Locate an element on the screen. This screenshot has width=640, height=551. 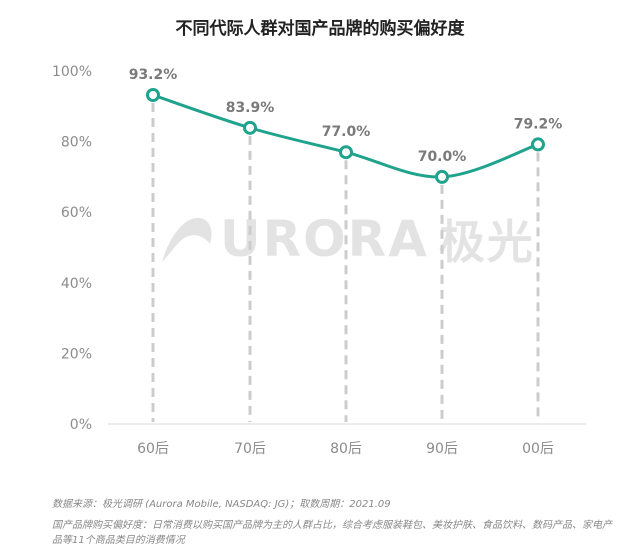
y-tick-label: 100% is located at coordinates (72, 72).